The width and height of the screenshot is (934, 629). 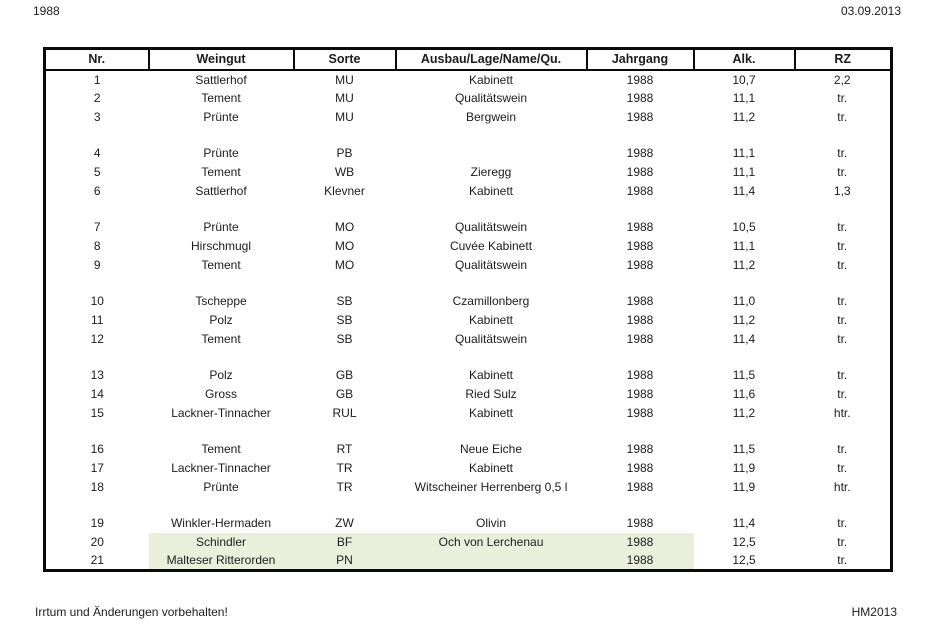 I want to click on table-row: 5 Tement WB Zieregg 1988 11,1 tr., so click(x=468, y=172).